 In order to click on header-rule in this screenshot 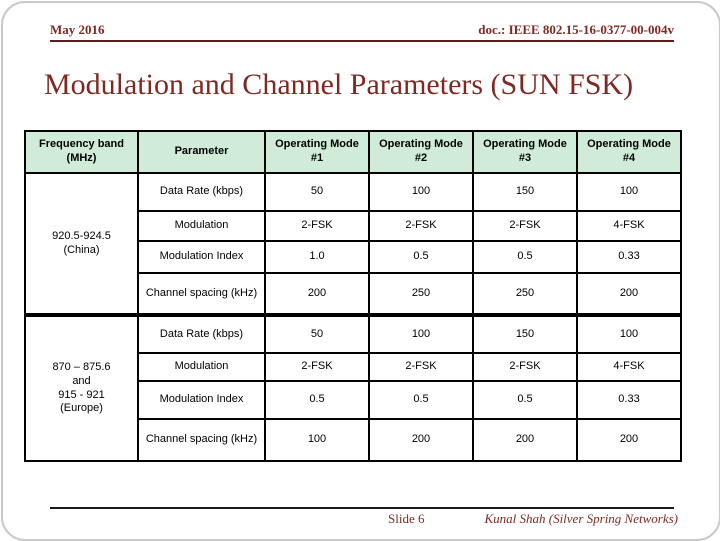, I will do `click(362, 41)`.